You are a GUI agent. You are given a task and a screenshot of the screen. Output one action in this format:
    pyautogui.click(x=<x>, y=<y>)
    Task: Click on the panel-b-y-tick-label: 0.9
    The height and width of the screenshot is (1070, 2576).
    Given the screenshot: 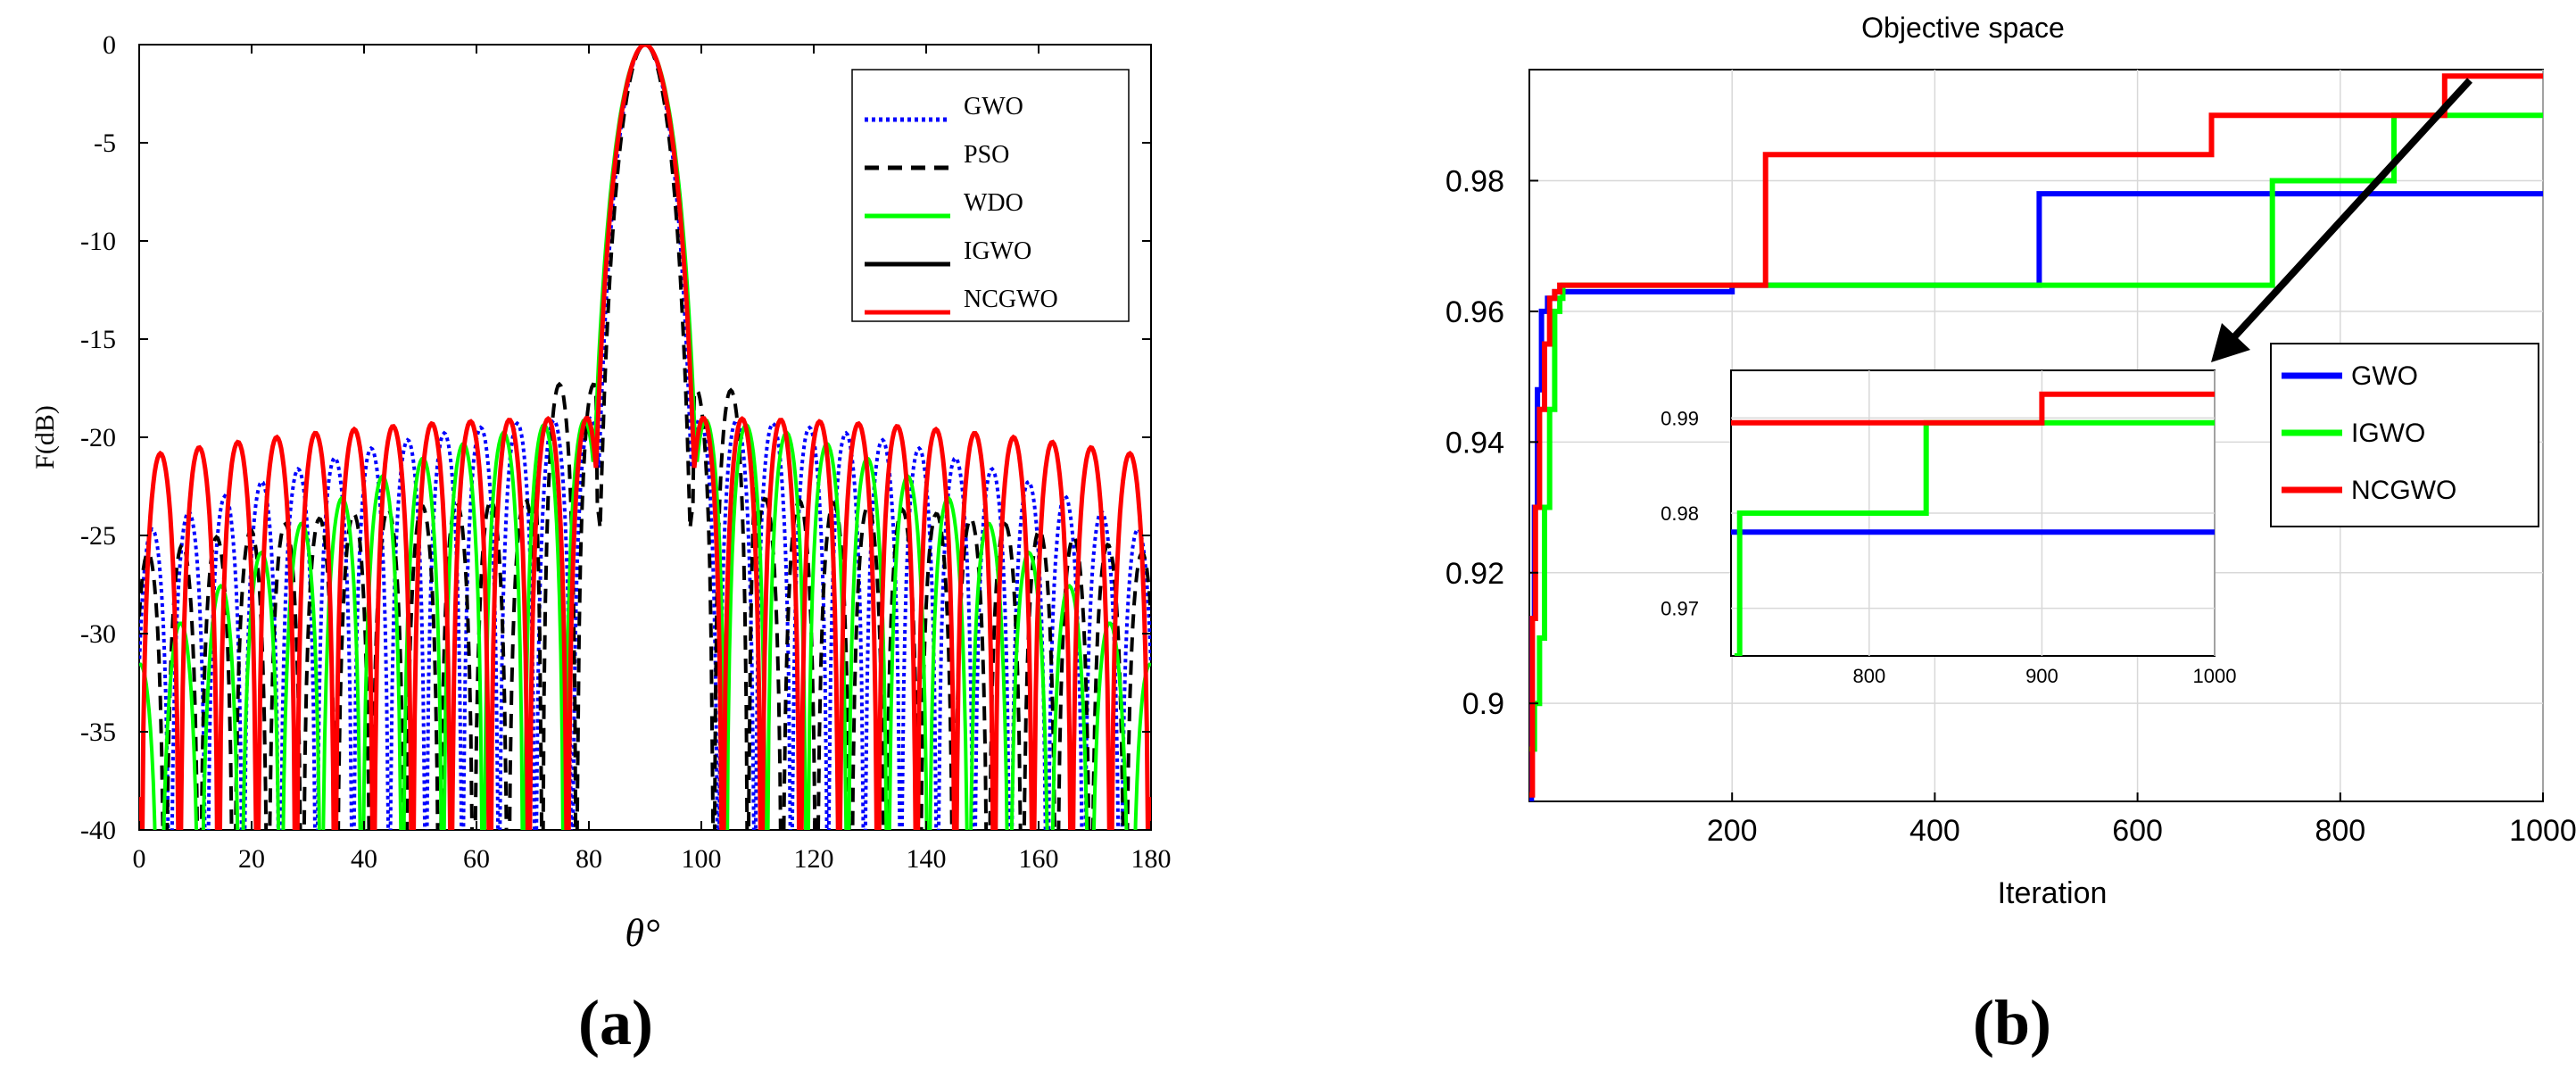 What is the action you would take?
    pyautogui.click(x=1483, y=704)
    